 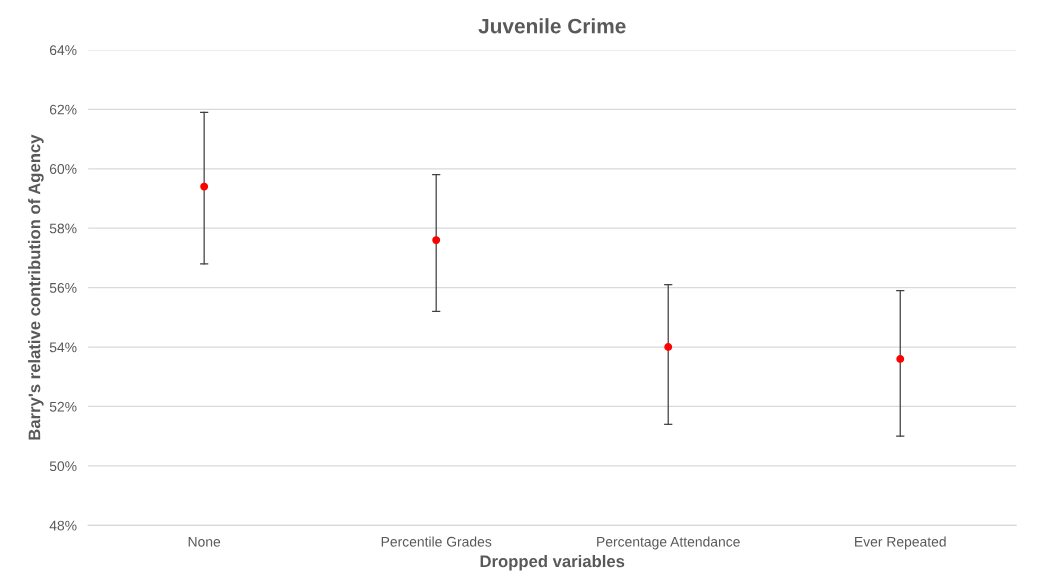 What do you see at coordinates (63, 228) in the screenshot?
I see `y-tick-label: 58%` at bounding box center [63, 228].